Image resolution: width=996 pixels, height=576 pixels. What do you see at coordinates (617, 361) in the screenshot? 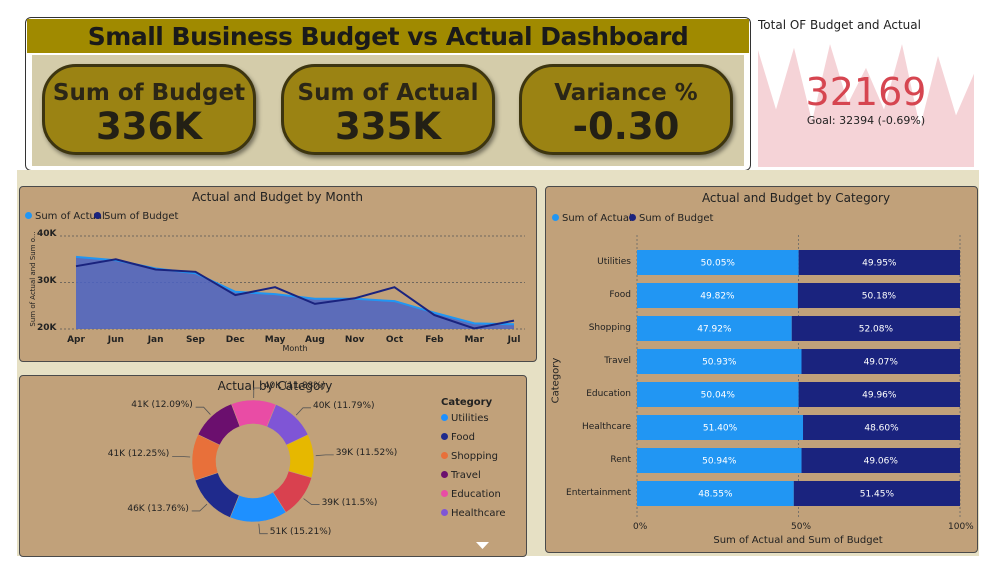
I see `category-tick-label: Travel` at bounding box center [617, 361].